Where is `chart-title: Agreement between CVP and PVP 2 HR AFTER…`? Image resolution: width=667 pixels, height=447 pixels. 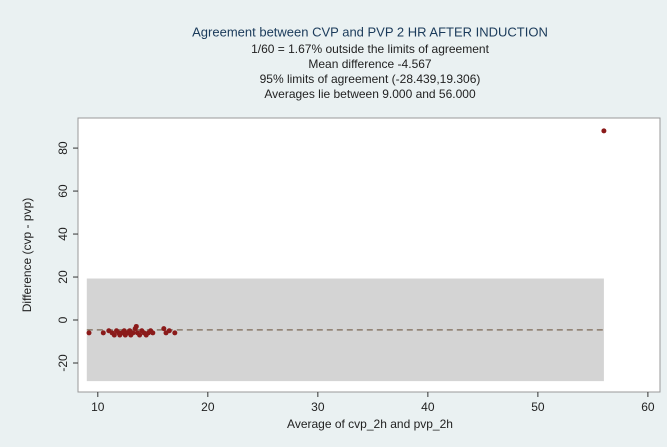 chart-title: Agreement between CVP and PVP 2 HR AFTER… is located at coordinates (370, 31).